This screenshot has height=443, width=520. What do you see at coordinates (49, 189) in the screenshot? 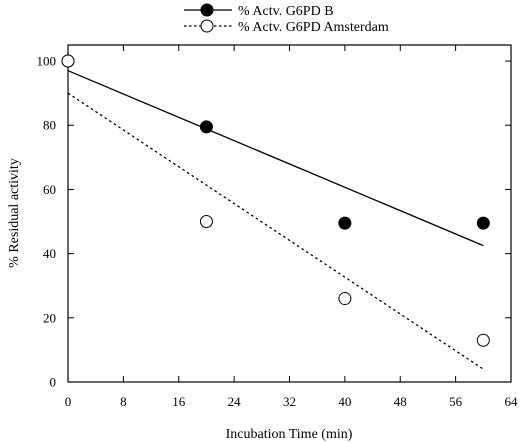
I see `y-tick-label: 60` at bounding box center [49, 189].